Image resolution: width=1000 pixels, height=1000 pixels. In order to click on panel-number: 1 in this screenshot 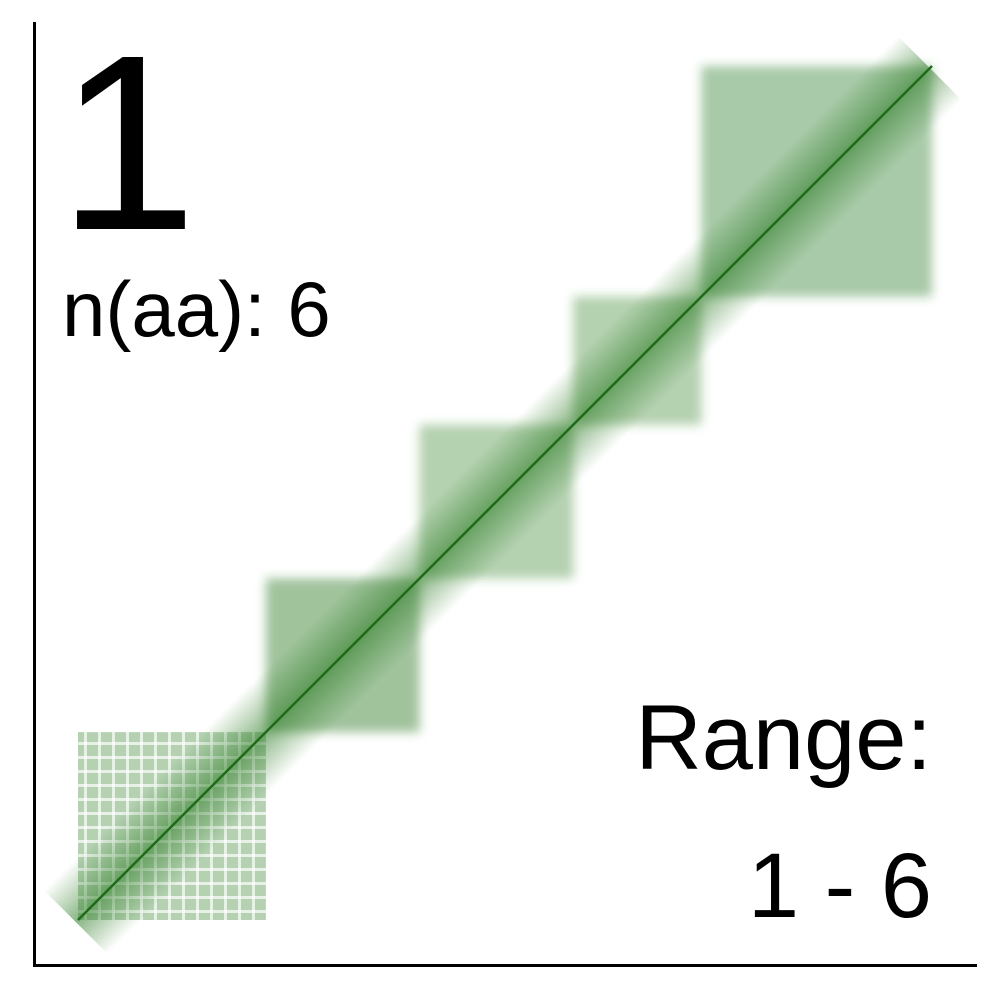, I will do `click(128, 142)`.